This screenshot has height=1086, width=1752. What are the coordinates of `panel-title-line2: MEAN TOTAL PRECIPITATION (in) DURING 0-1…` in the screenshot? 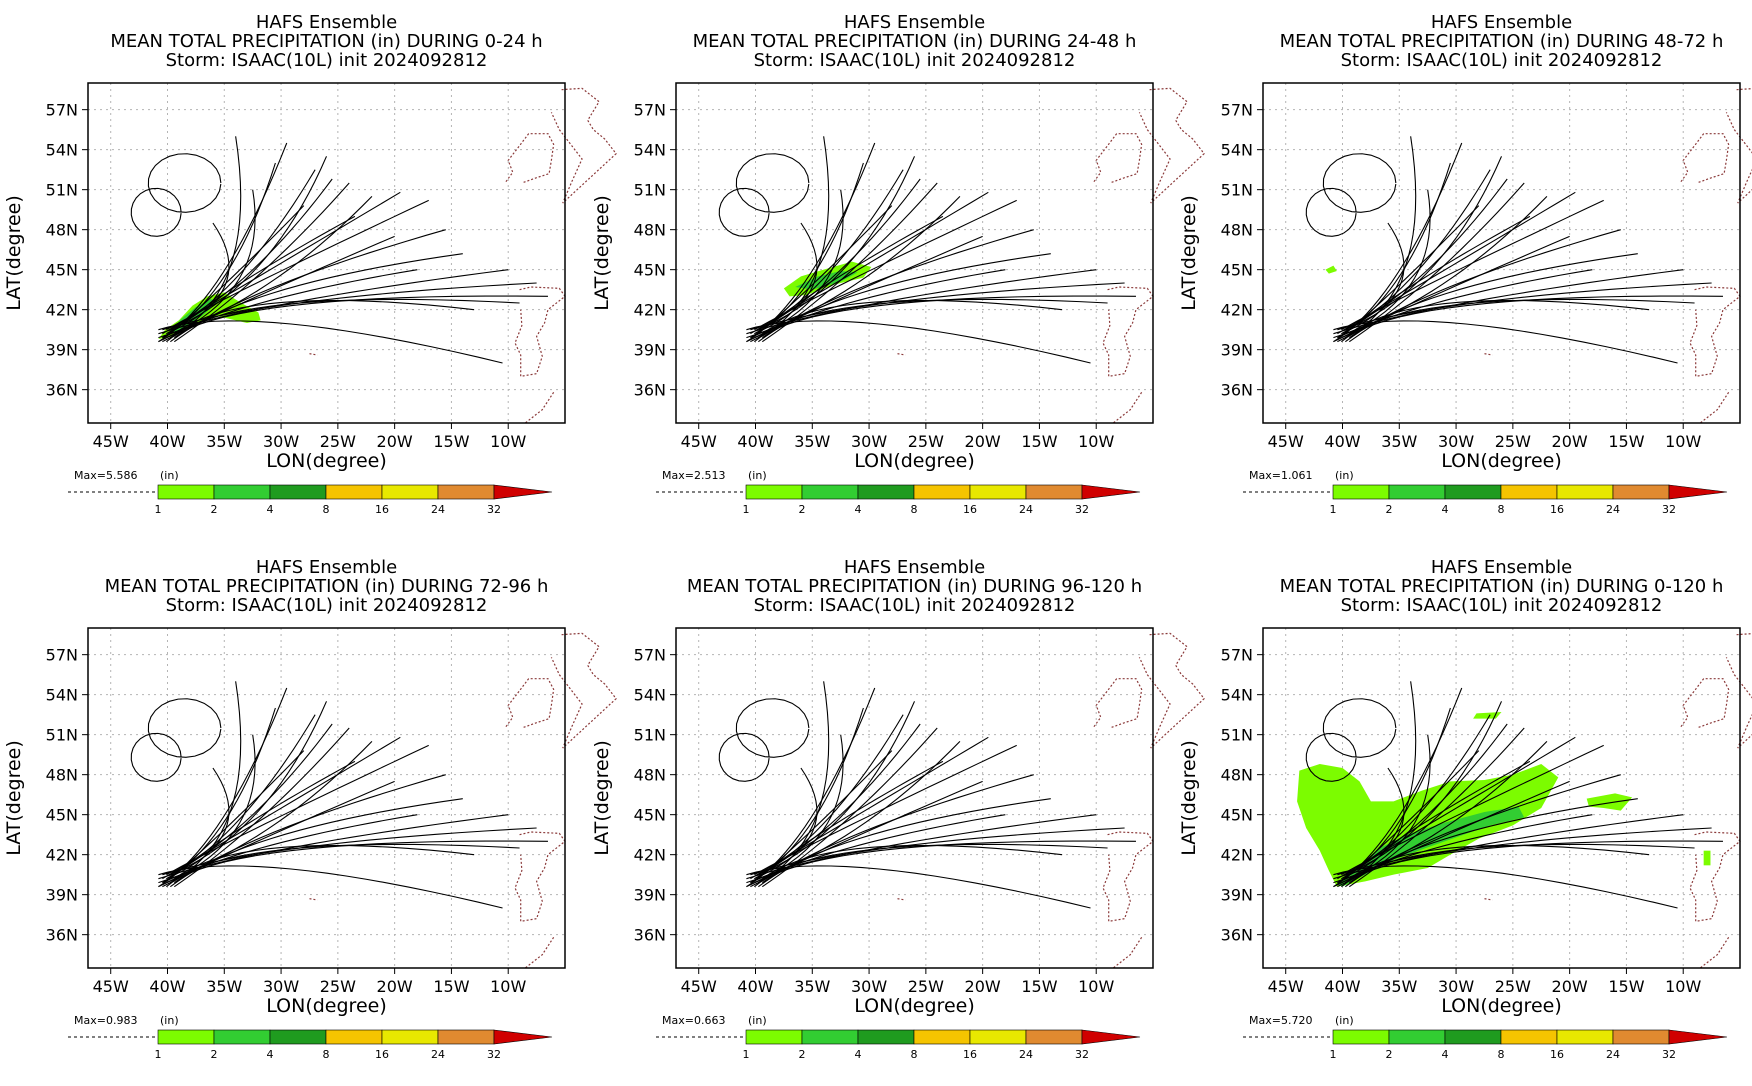 It's located at (1502, 586).